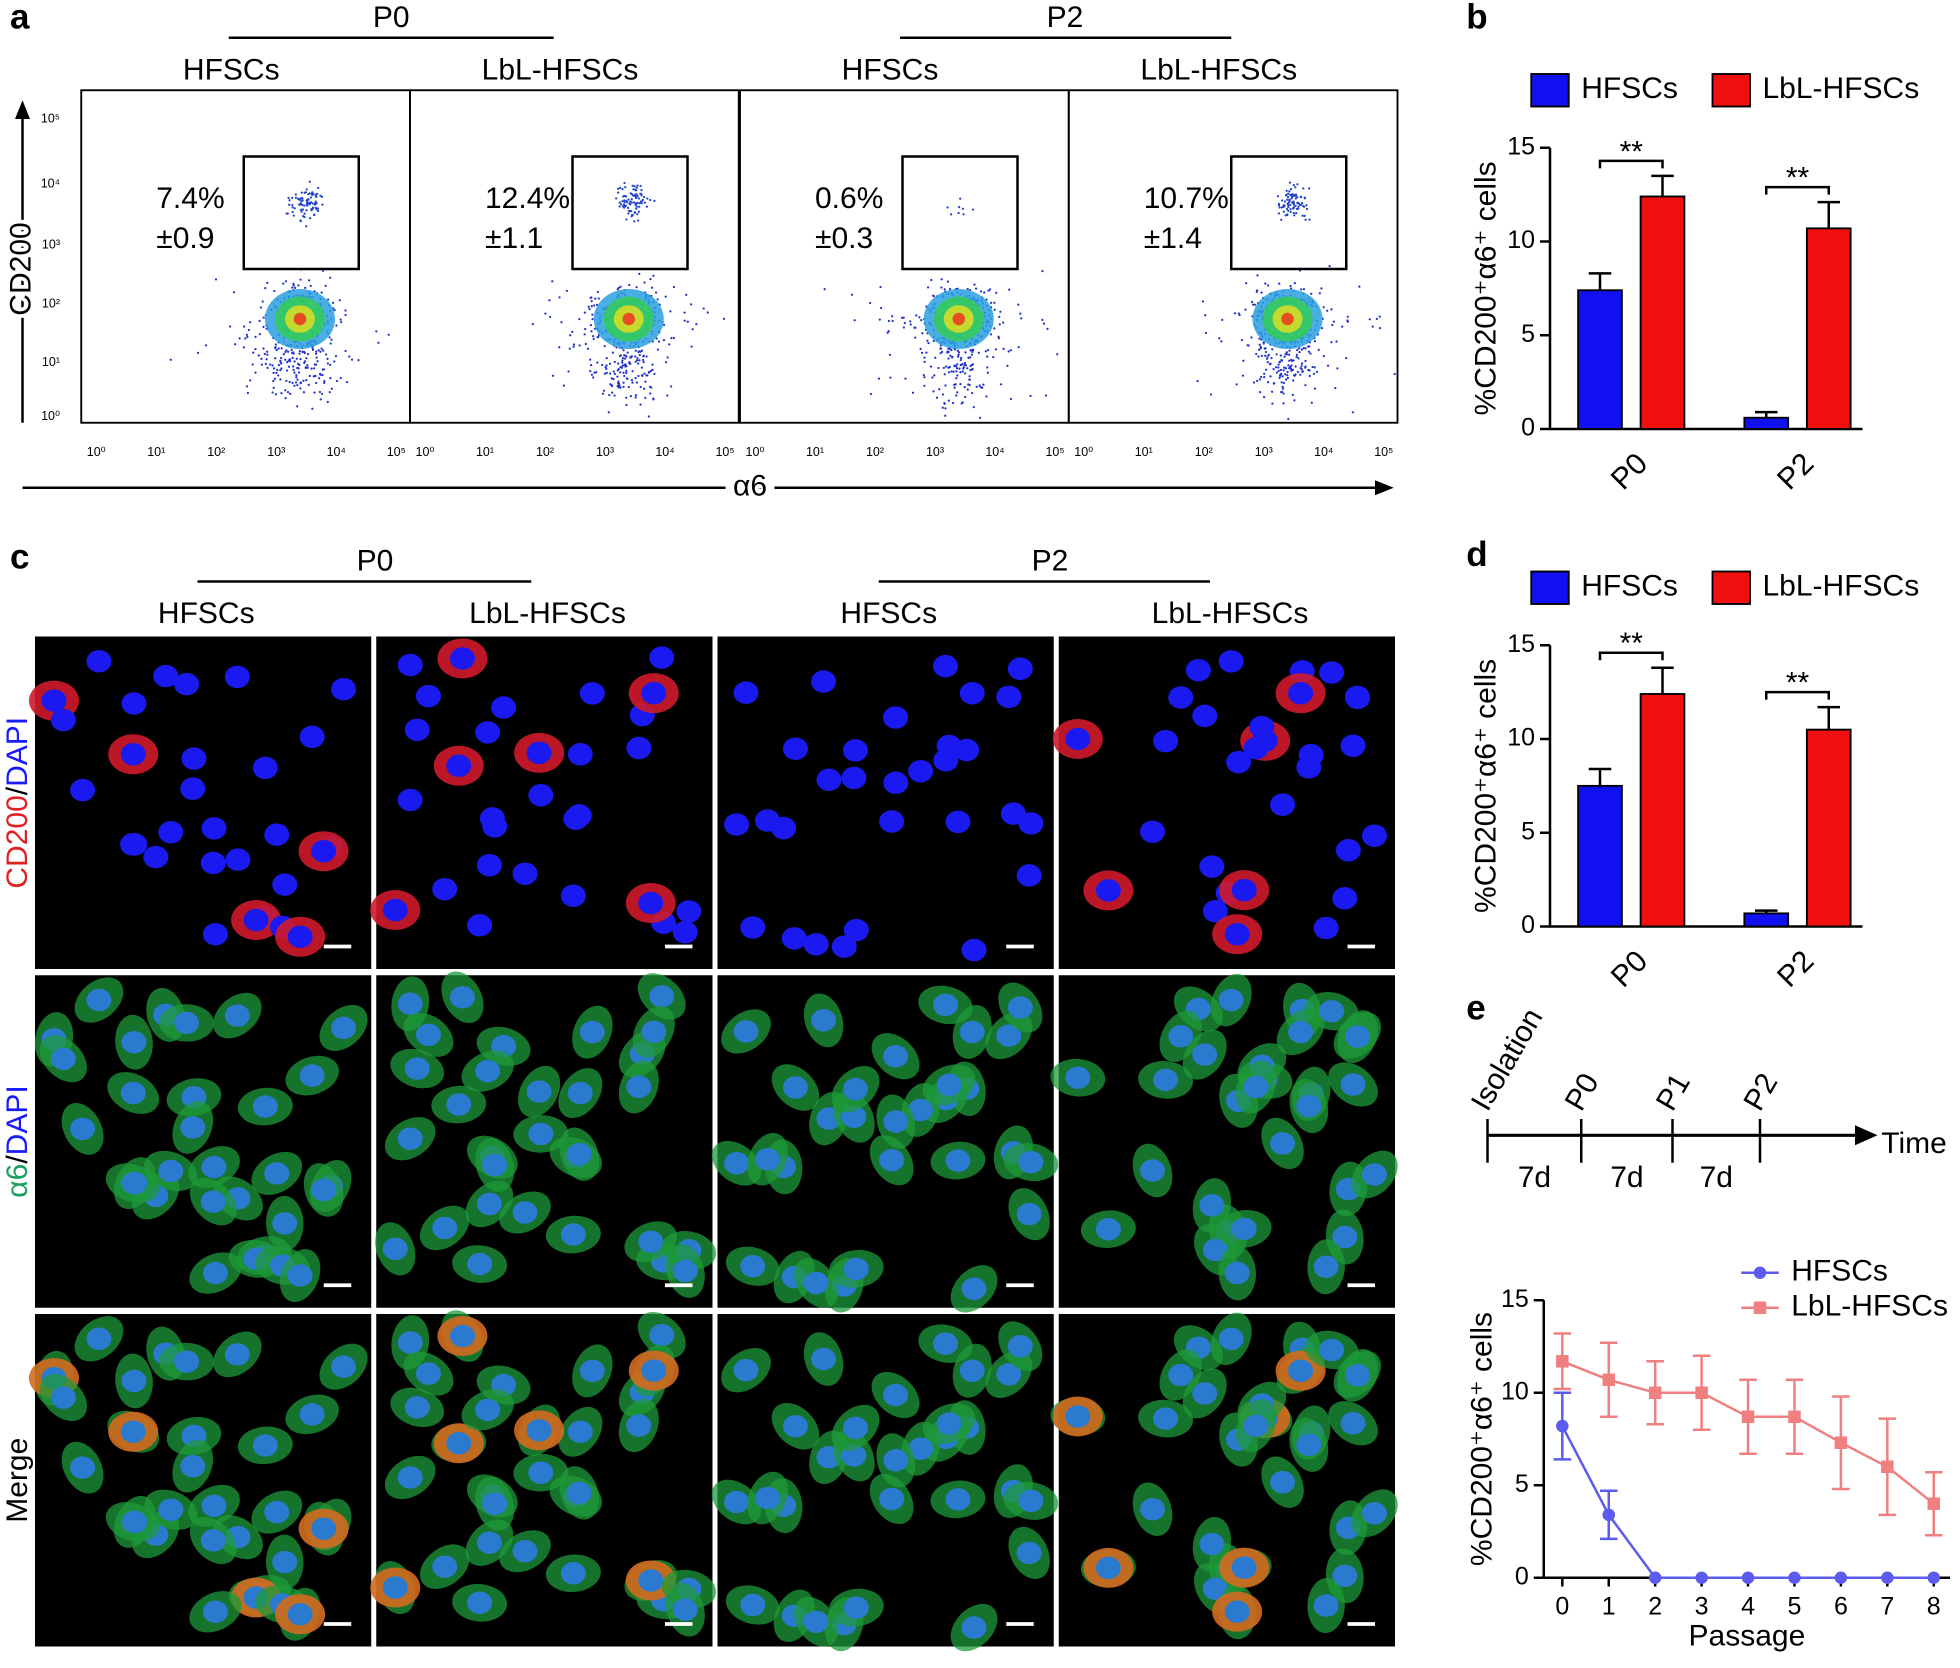 The height and width of the screenshot is (1668, 1960). Describe the element at coordinates (1515, 1391) in the screenshot. I see `y-tick-label: 10` at that location.